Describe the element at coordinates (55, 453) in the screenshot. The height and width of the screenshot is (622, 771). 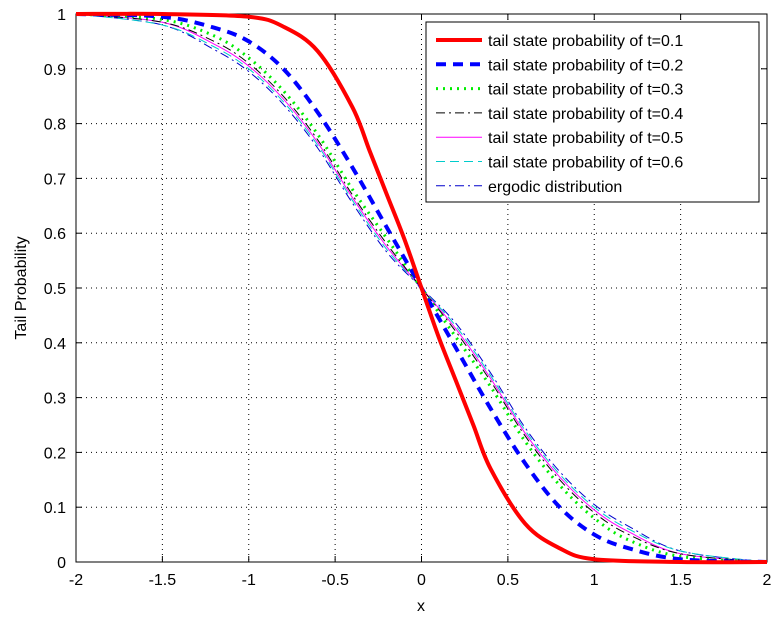
I see `y-tick-label: 0.2` at that location.